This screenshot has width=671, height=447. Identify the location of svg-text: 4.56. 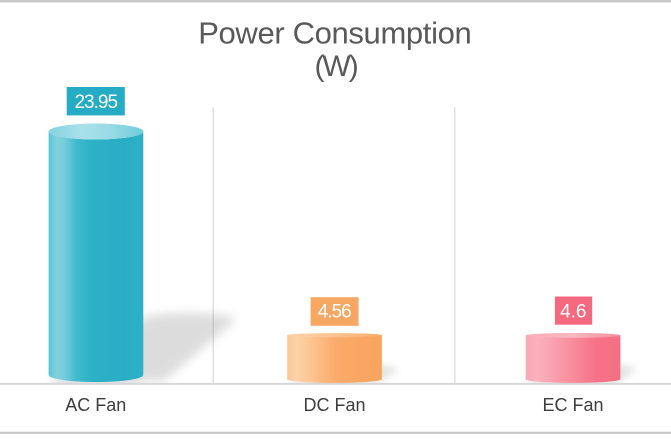
(334, 311).